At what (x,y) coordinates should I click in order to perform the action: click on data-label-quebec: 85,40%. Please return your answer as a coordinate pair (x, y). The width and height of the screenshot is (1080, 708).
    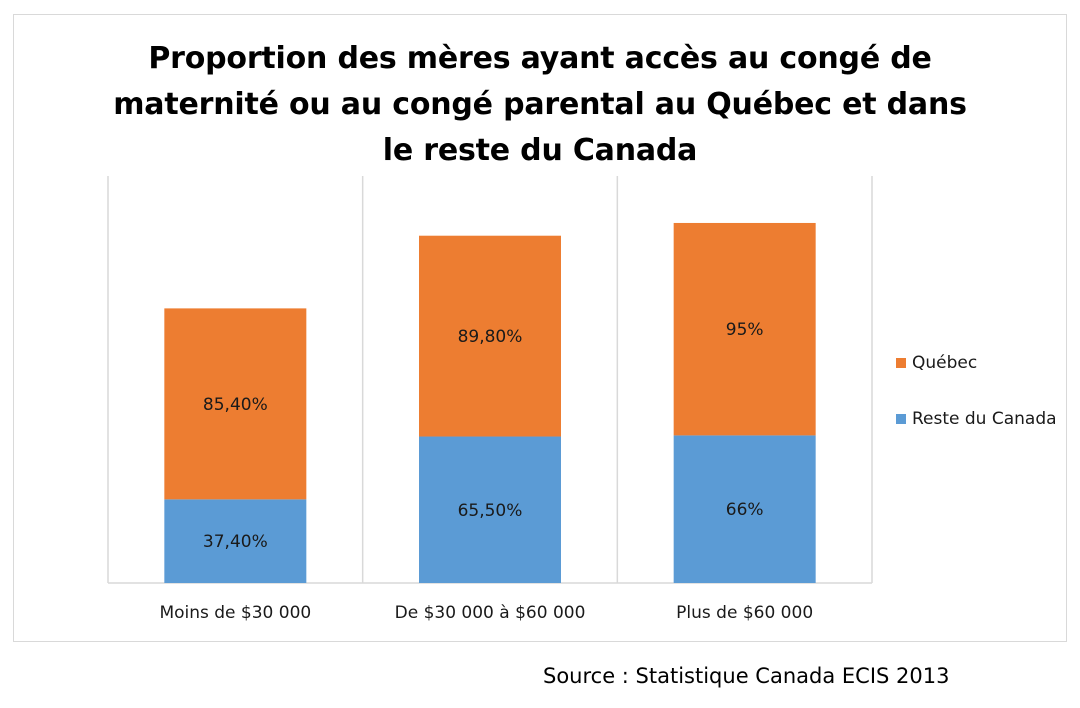
    Looking at the image, I should click on (235, 405).